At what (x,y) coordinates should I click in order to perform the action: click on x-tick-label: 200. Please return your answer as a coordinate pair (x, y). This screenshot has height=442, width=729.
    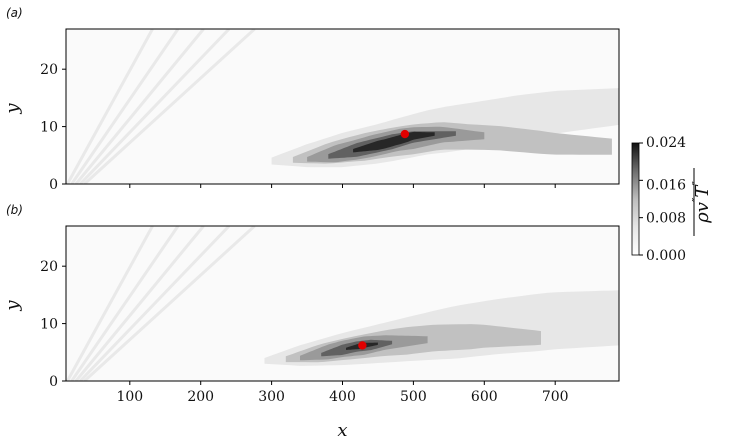
    Looking at the image, I should click on (200, 397).